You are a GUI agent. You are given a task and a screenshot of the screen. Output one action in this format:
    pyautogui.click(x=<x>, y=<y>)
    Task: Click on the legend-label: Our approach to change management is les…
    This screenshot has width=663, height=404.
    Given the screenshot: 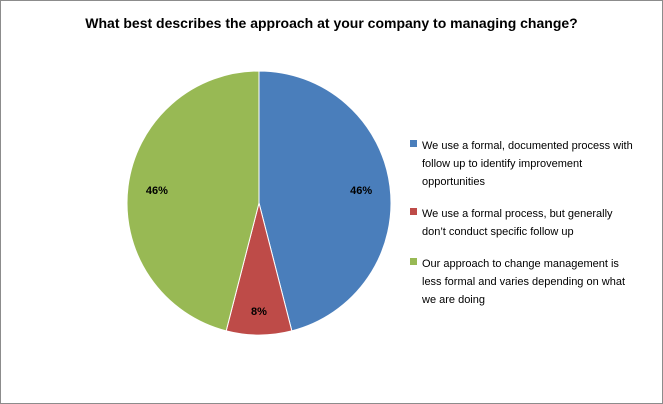 What is the action you would take?
    pyautogui.click(x=524, y=282)
    